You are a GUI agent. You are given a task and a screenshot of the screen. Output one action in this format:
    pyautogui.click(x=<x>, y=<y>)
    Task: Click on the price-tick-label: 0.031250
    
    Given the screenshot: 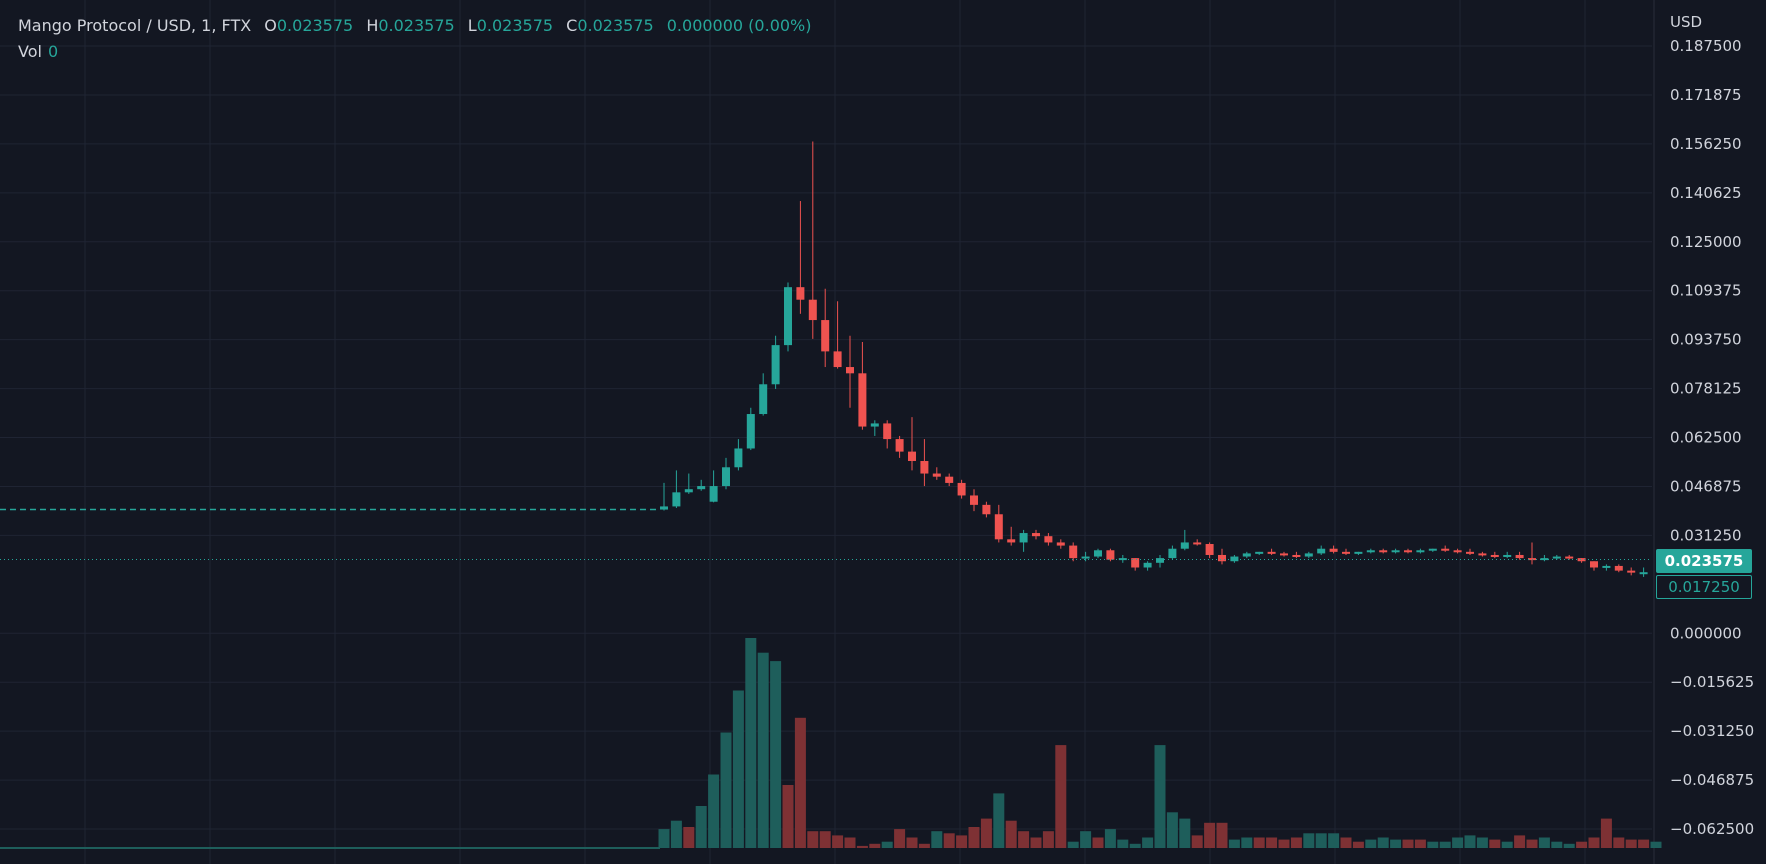 What is the action you would take?
    pyautogui.click(x=1706, y=535)
    